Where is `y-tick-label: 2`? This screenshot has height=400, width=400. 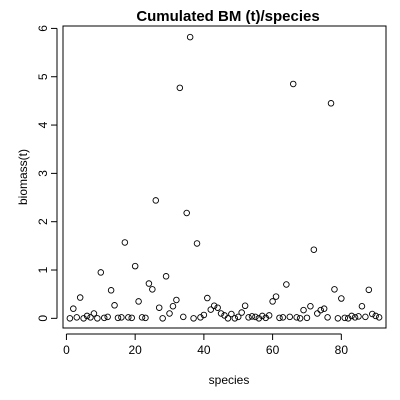 y-tick-label: 2 is located at coordinates (43, 221).